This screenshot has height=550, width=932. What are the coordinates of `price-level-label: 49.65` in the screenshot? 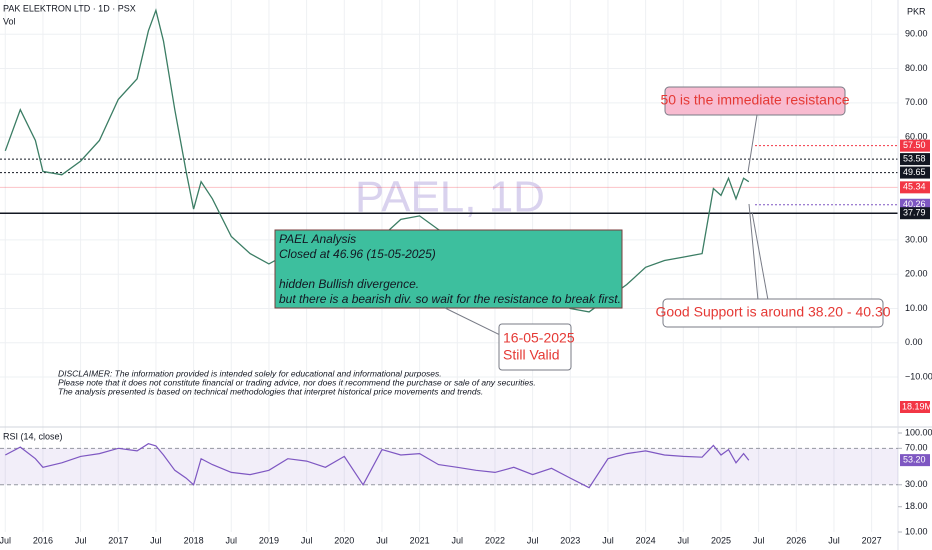 It's located at (914, 172).